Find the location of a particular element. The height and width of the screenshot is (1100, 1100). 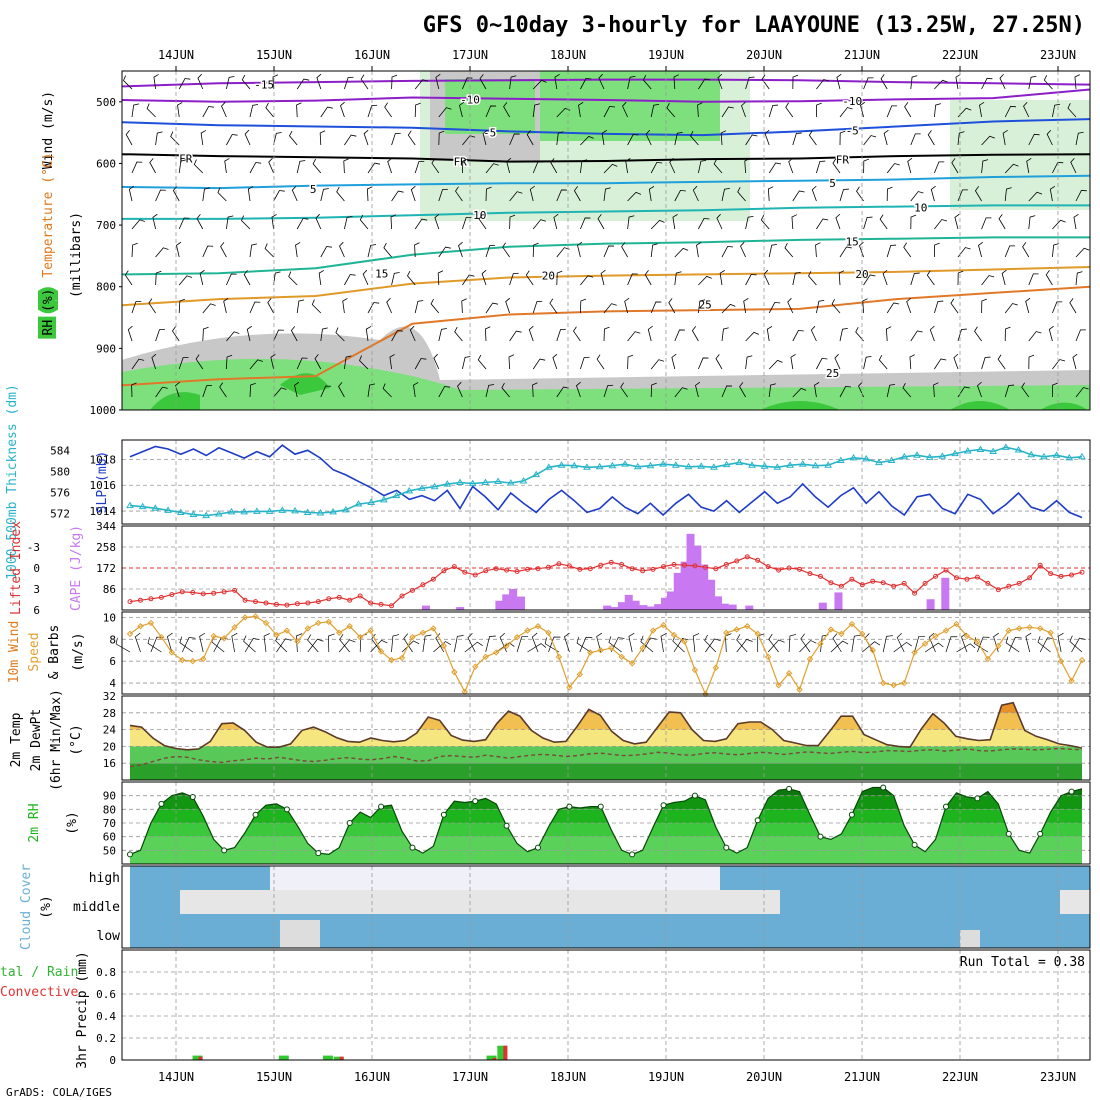

top-date-label: 15JUN is located at coordinates (274, 55).